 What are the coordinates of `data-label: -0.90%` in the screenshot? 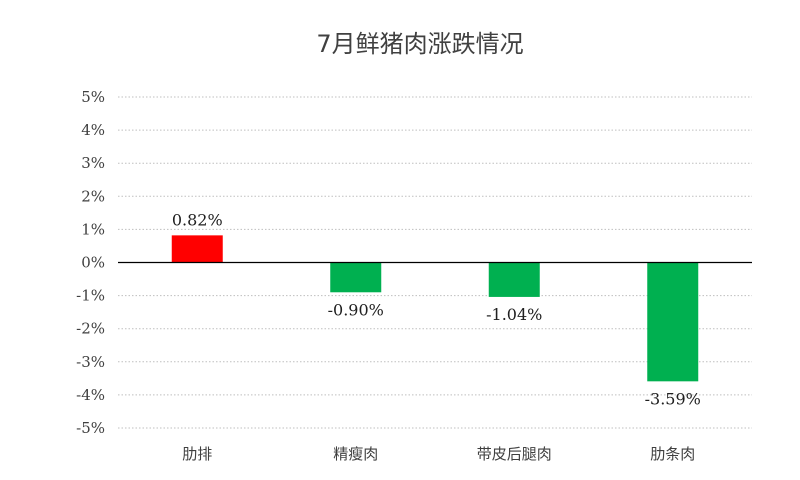 It's located at (356, 309).